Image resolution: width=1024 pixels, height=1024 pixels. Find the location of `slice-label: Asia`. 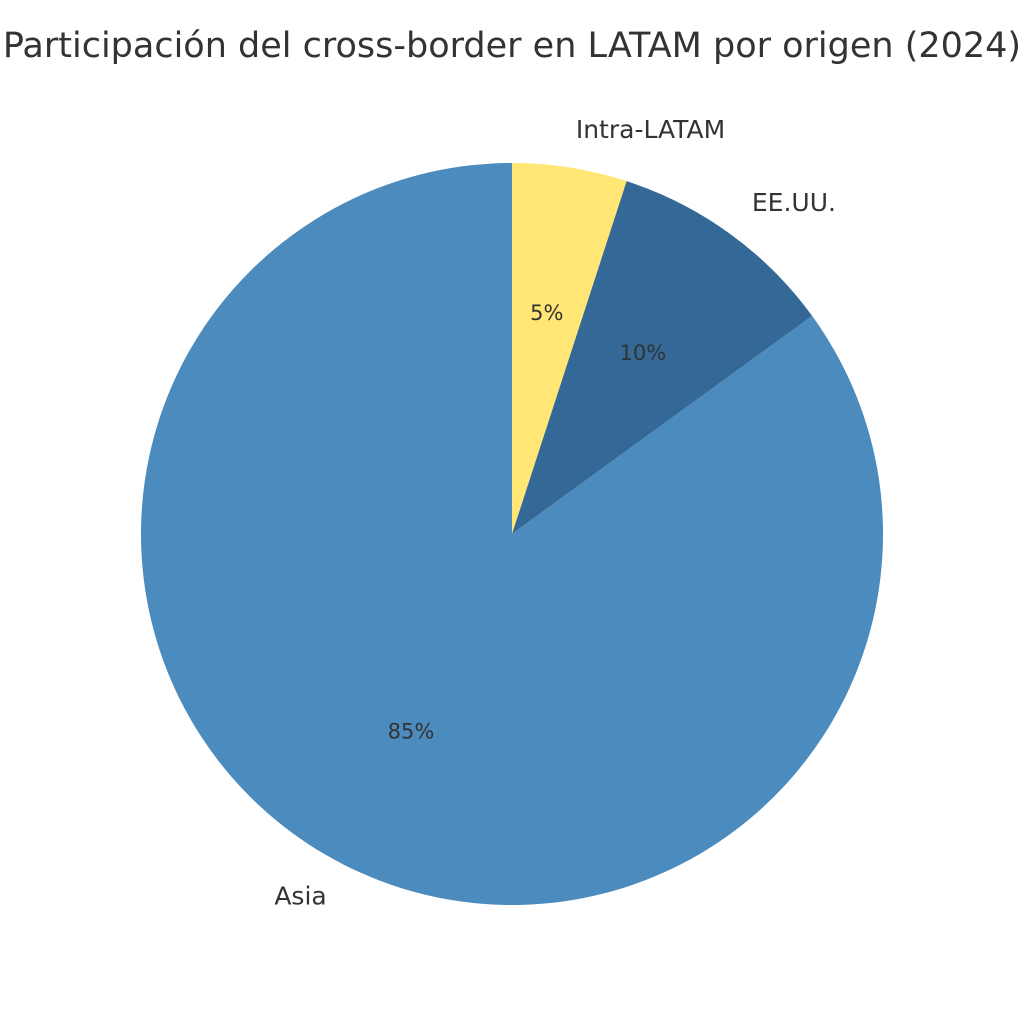

slice-label: Asia is located at coordinates (300, 896).